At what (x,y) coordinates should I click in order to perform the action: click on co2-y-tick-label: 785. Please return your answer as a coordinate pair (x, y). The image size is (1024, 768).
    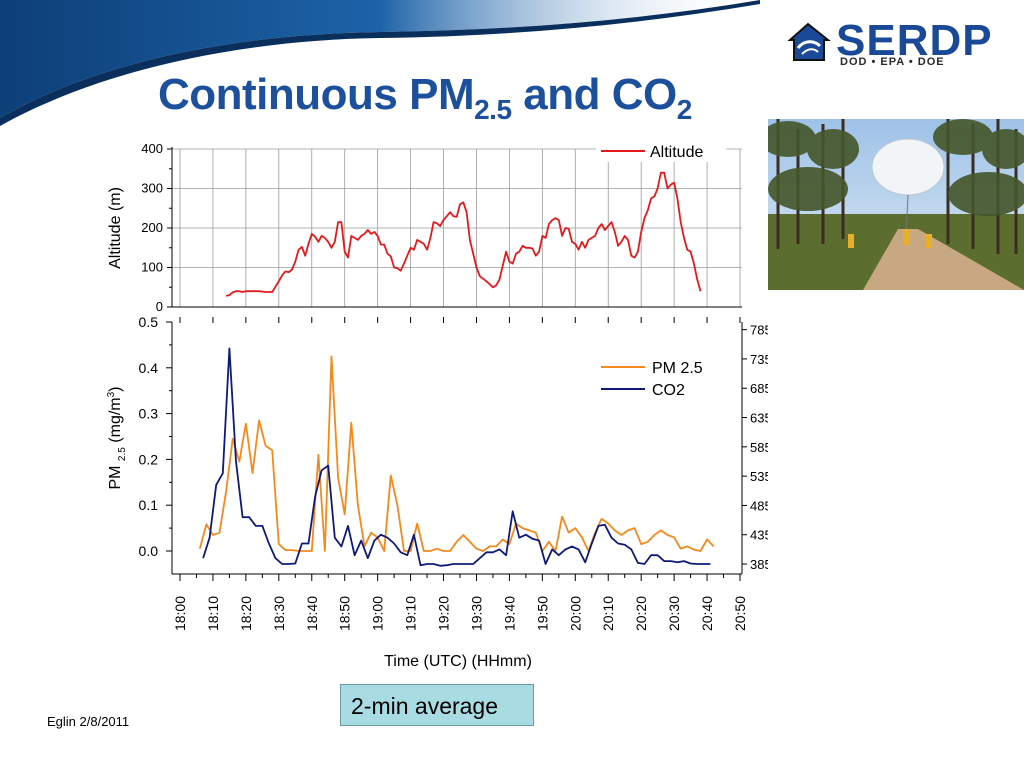
    Looking at the image, I should click on (759, 330).